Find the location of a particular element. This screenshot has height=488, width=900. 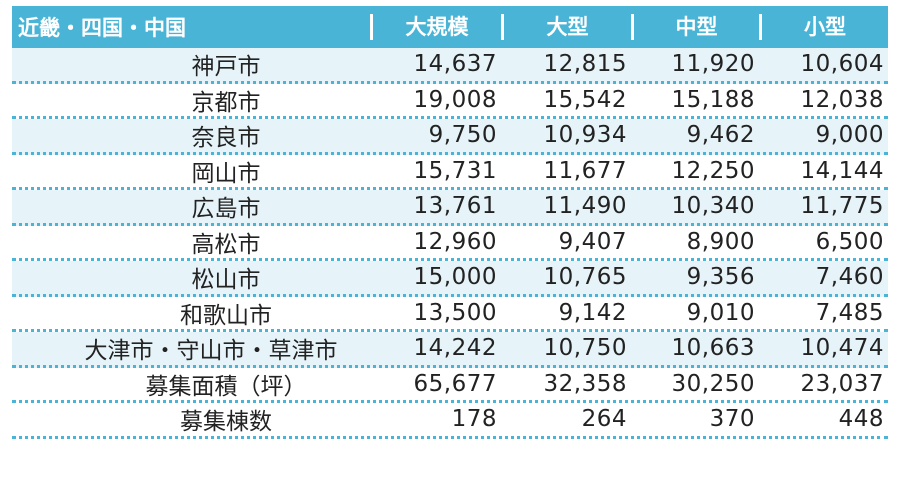

cell-value: 10,765 is located at coordinates (585, 277).